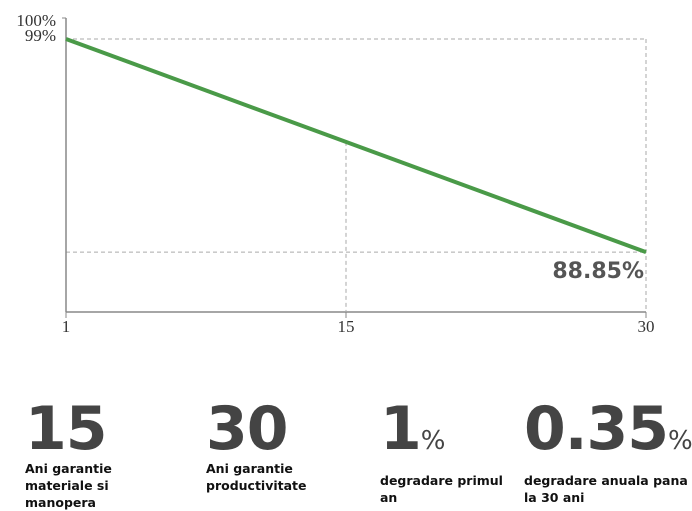 This screenshot has width=692, height=511. I want to click on value-label: 88.85%, so click(598, 271).